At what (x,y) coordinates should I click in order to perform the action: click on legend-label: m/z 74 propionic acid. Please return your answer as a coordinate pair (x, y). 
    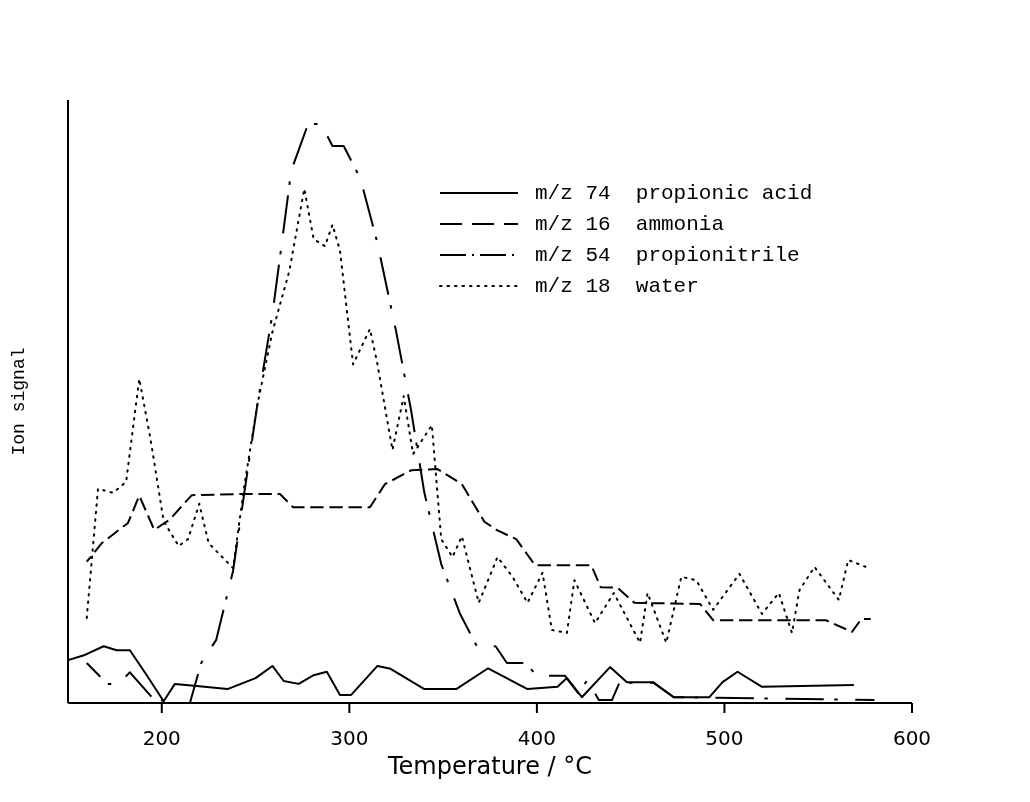
    Looking at the image, I should click on (674, 193).